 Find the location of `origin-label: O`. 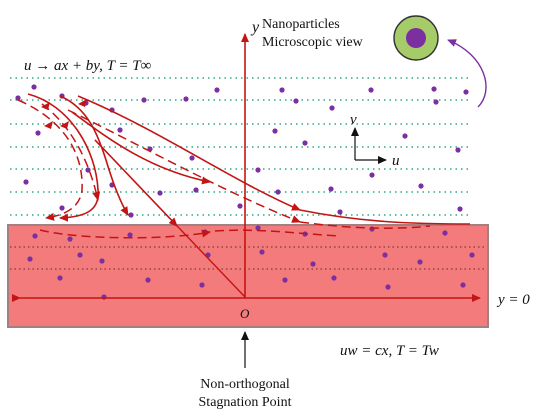

origin-label: O is located at coordinates (245, 313).